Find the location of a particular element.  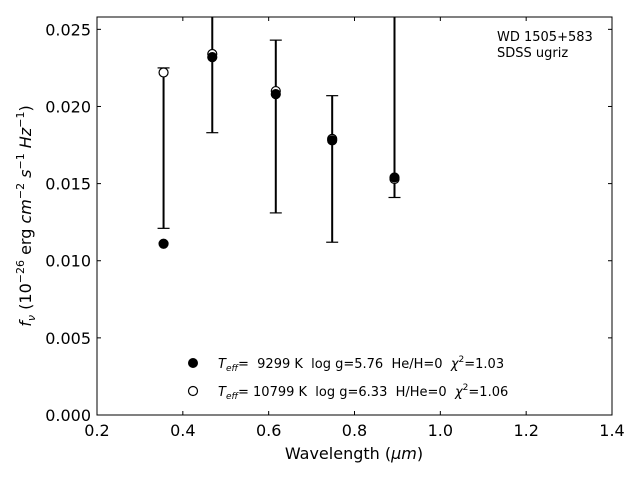

y-label-exp2: −2 is located at coordinates (20, 191).